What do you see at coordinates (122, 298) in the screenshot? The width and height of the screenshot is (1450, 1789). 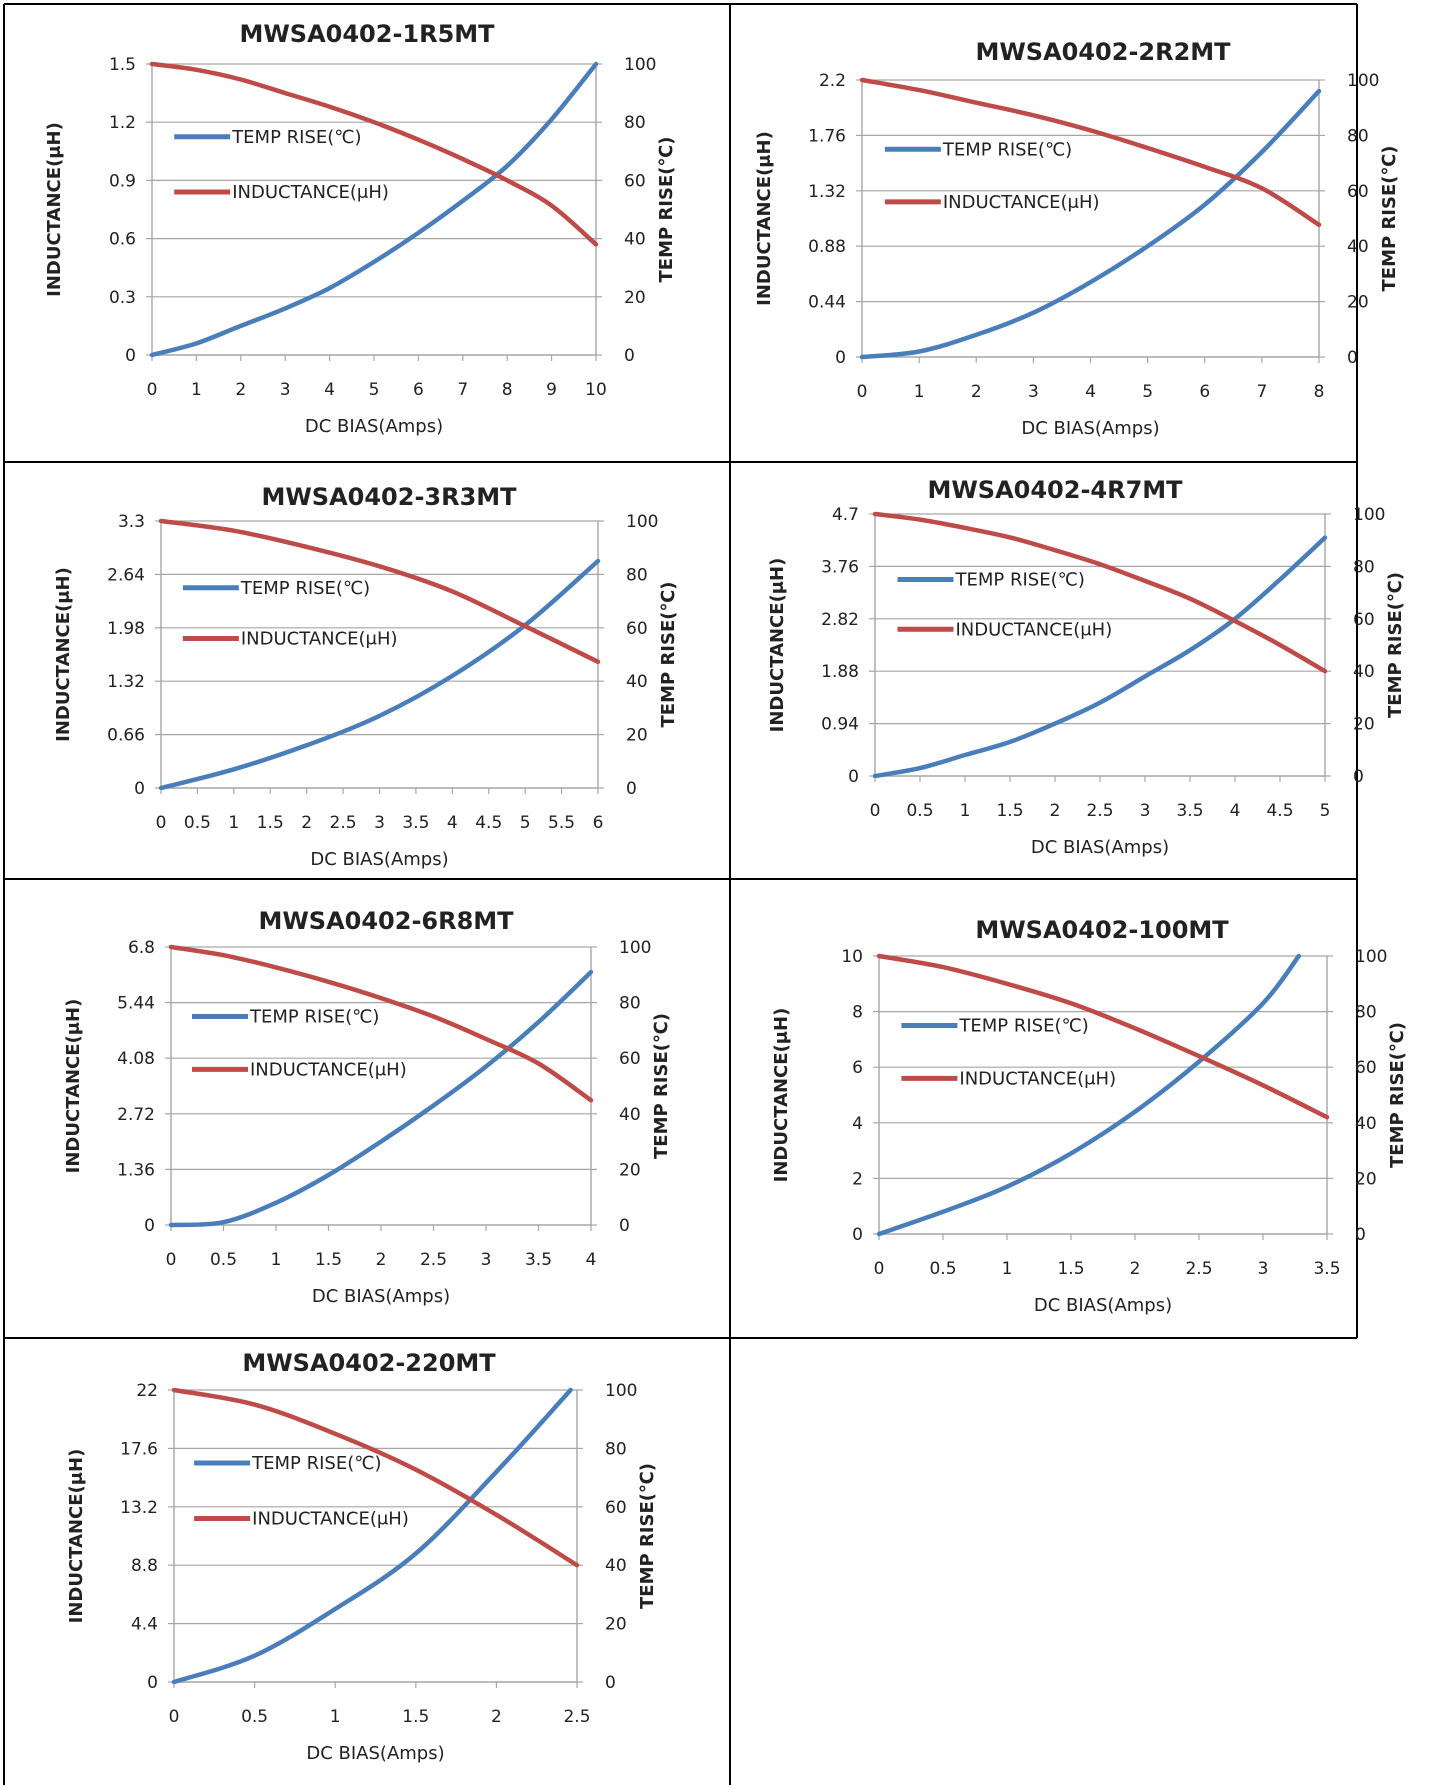 I see `y-left-tick-label: 0.3` at bounding box center [122, 298].